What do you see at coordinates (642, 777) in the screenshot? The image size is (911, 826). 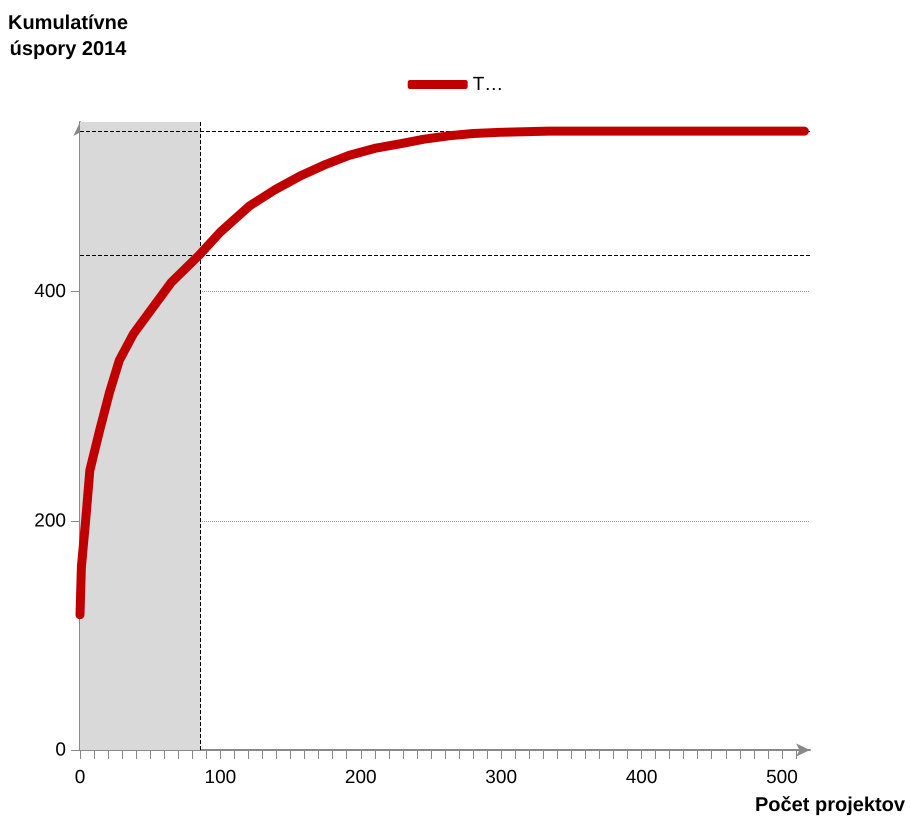 I see `x-tick-label: 400` at bounding box center [642, 777].